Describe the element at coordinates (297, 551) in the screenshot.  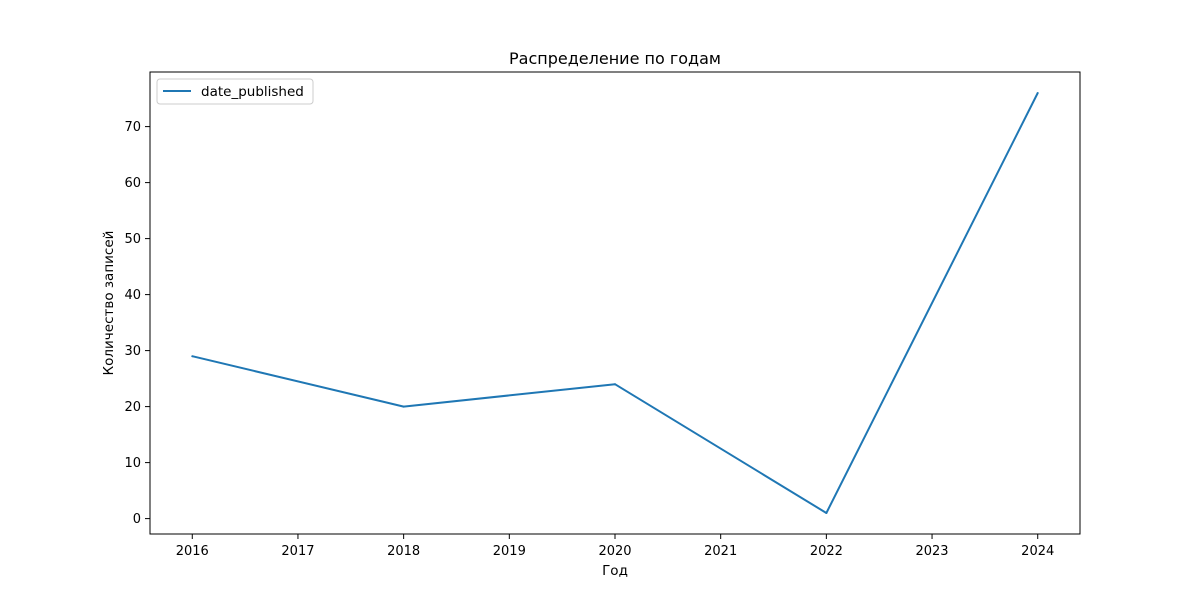
I see `x-tick-label: 2017` at that location.